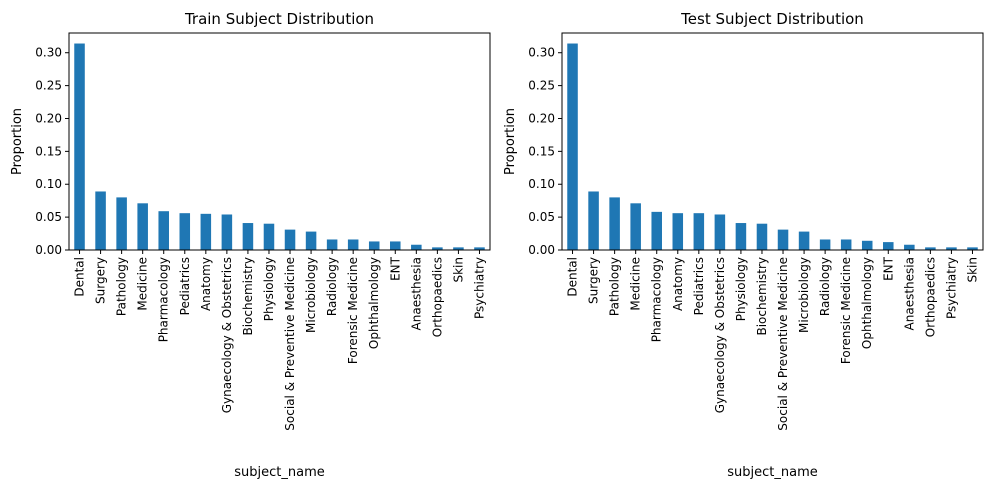  Describe the element at coordinates (269, 236) in the screenshot. I see `bar-physiology` at that location.